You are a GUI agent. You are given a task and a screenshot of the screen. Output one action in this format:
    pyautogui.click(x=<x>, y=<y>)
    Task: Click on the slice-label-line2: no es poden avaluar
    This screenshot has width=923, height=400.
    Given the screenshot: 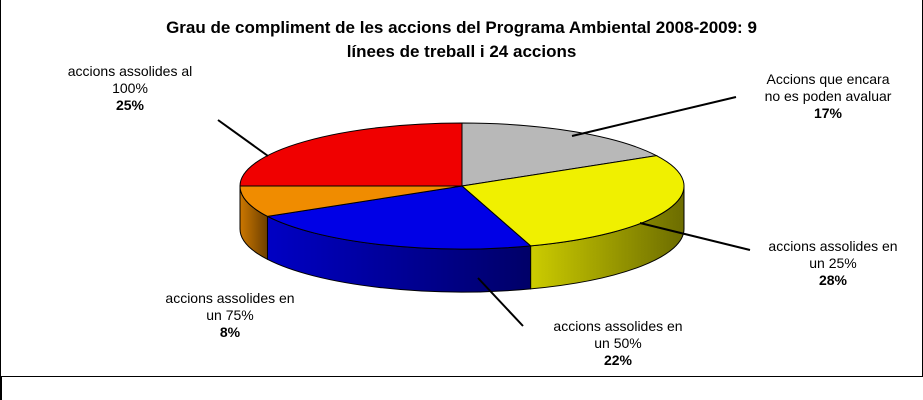 What is the action you would take?
    pyautogui.click(x=828, y=96)
    